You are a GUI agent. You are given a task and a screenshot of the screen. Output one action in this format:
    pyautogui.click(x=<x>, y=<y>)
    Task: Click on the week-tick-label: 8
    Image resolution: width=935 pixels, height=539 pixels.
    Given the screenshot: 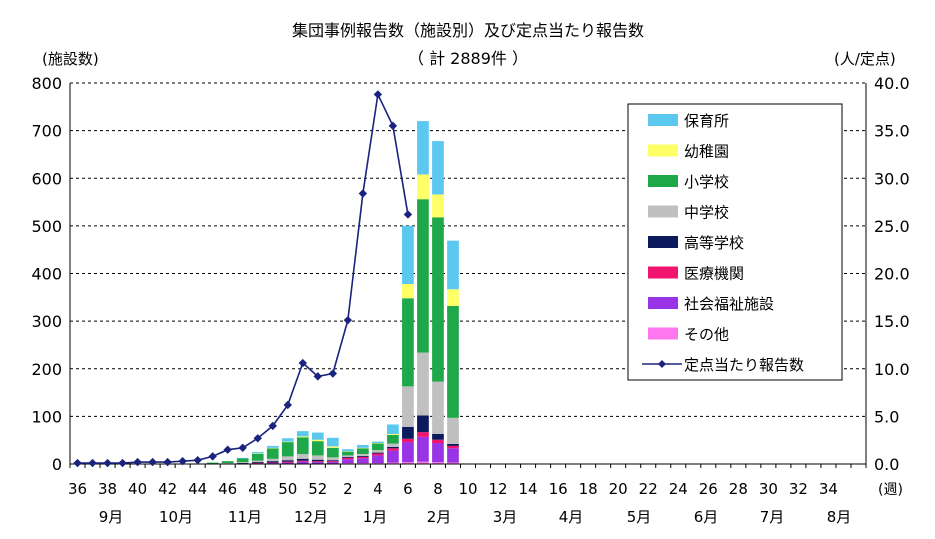 What is the action you would take?
    pyautogui.click(x=438, y=489)
    